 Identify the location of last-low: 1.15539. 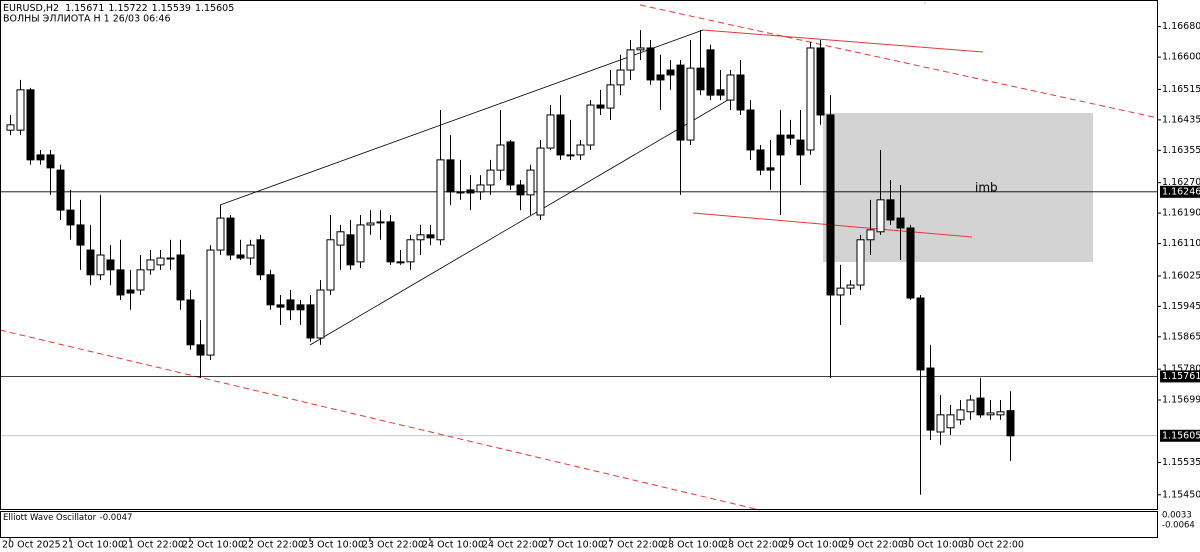
(171, 8).